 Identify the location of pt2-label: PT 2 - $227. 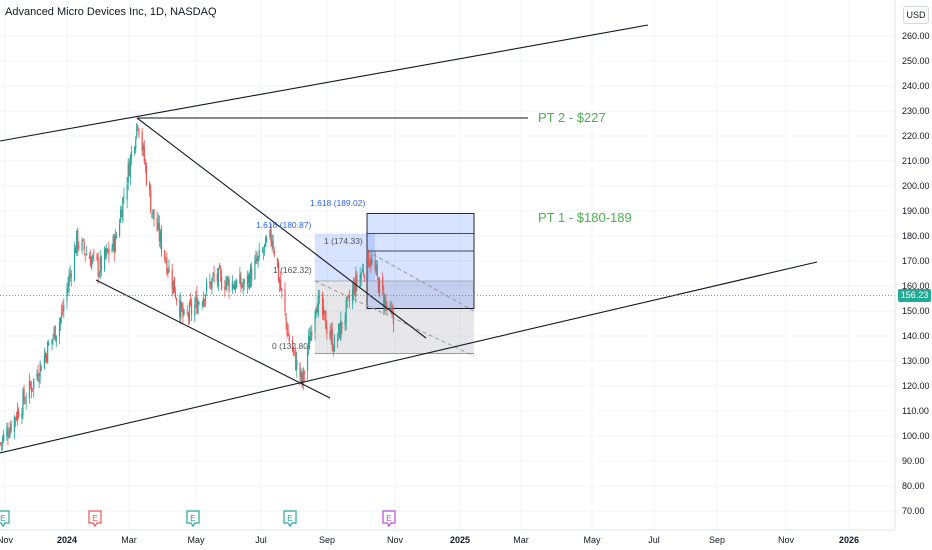
(572, 117).